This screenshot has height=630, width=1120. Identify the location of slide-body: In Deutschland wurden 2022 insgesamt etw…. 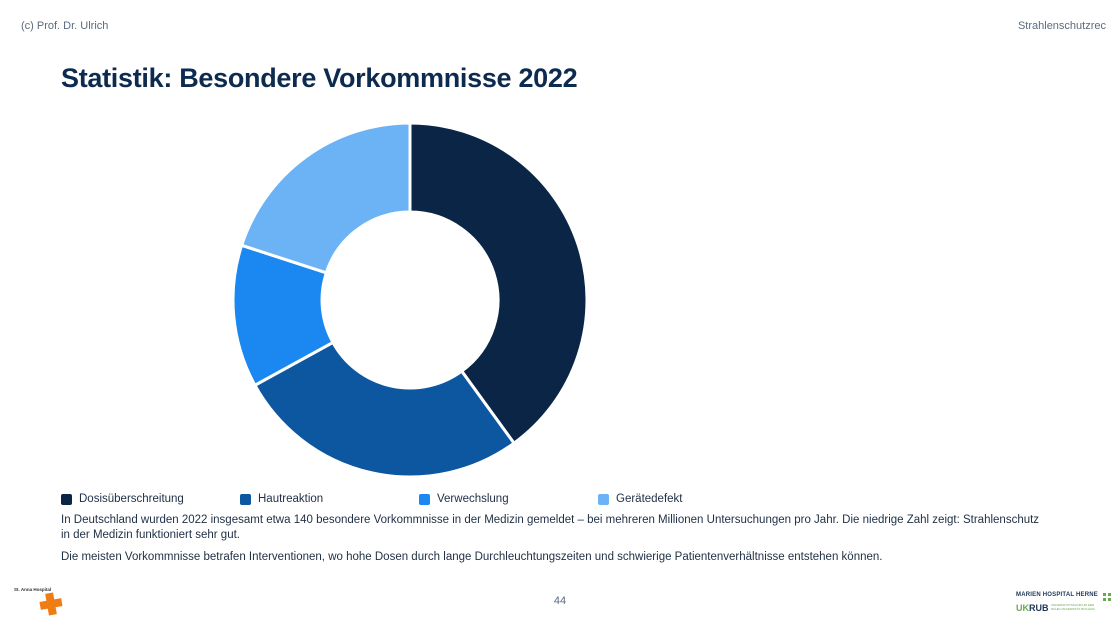
(556, 542).